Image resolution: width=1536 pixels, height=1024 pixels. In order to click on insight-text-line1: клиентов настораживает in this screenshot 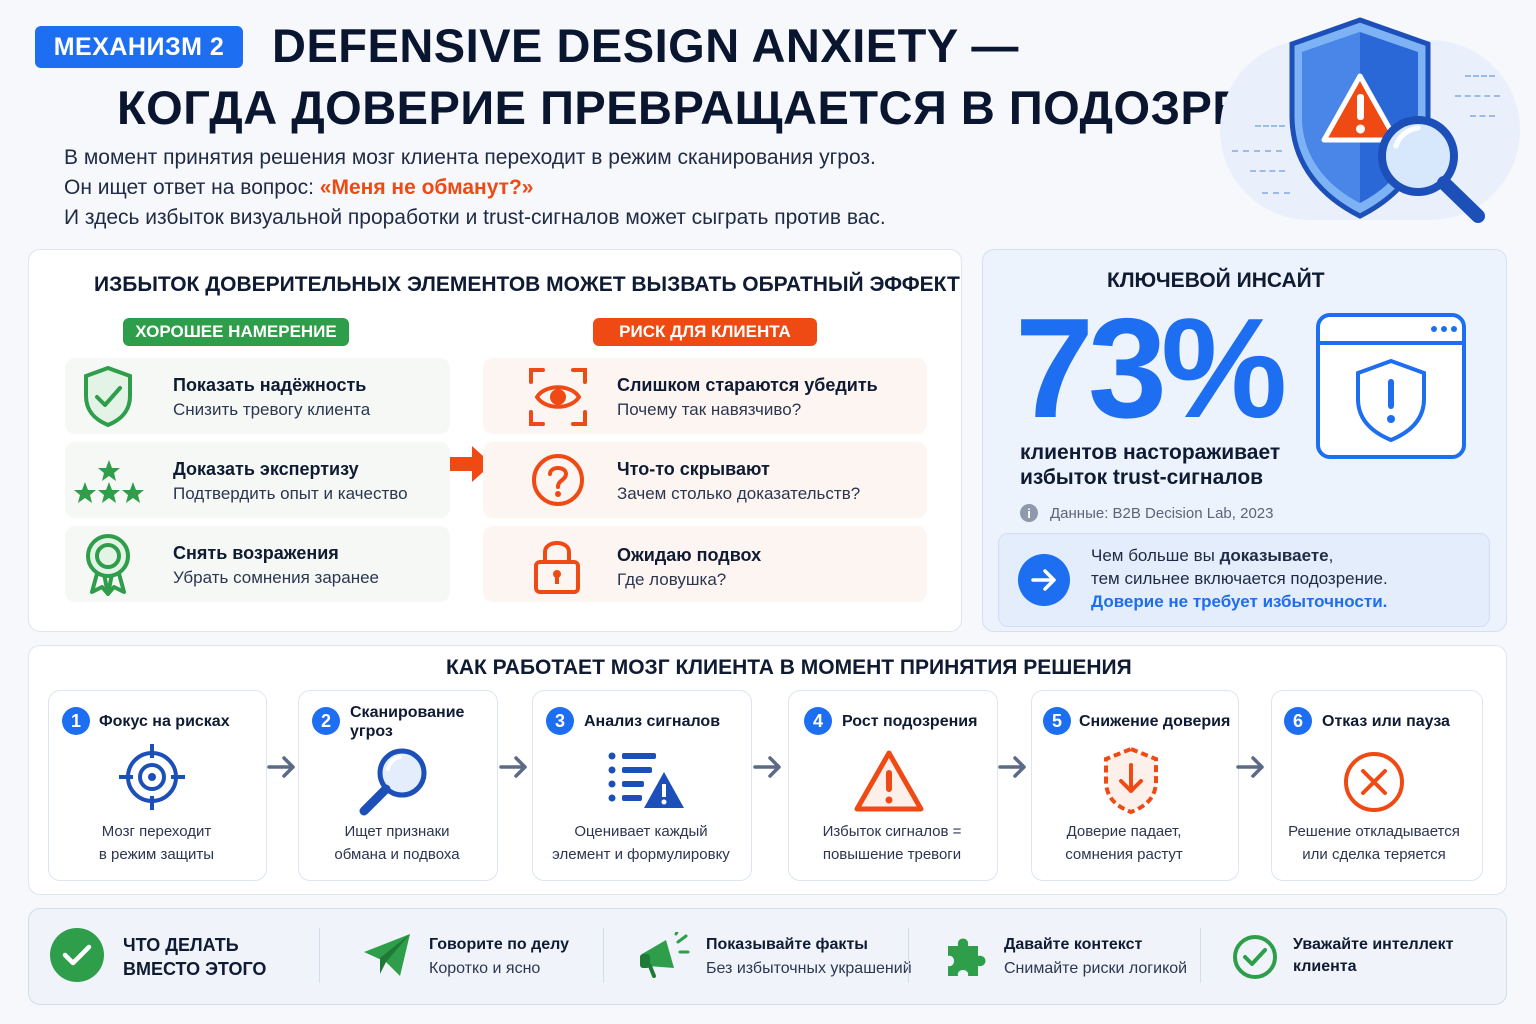, I will do `click(1150, 452)`.